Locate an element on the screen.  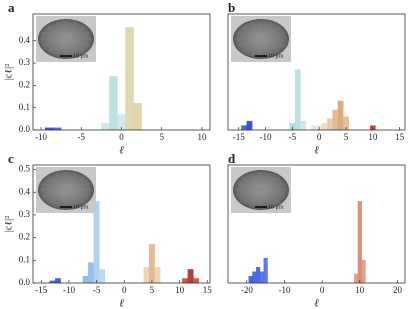
panel-label: d is located at coordinates (232, 158).